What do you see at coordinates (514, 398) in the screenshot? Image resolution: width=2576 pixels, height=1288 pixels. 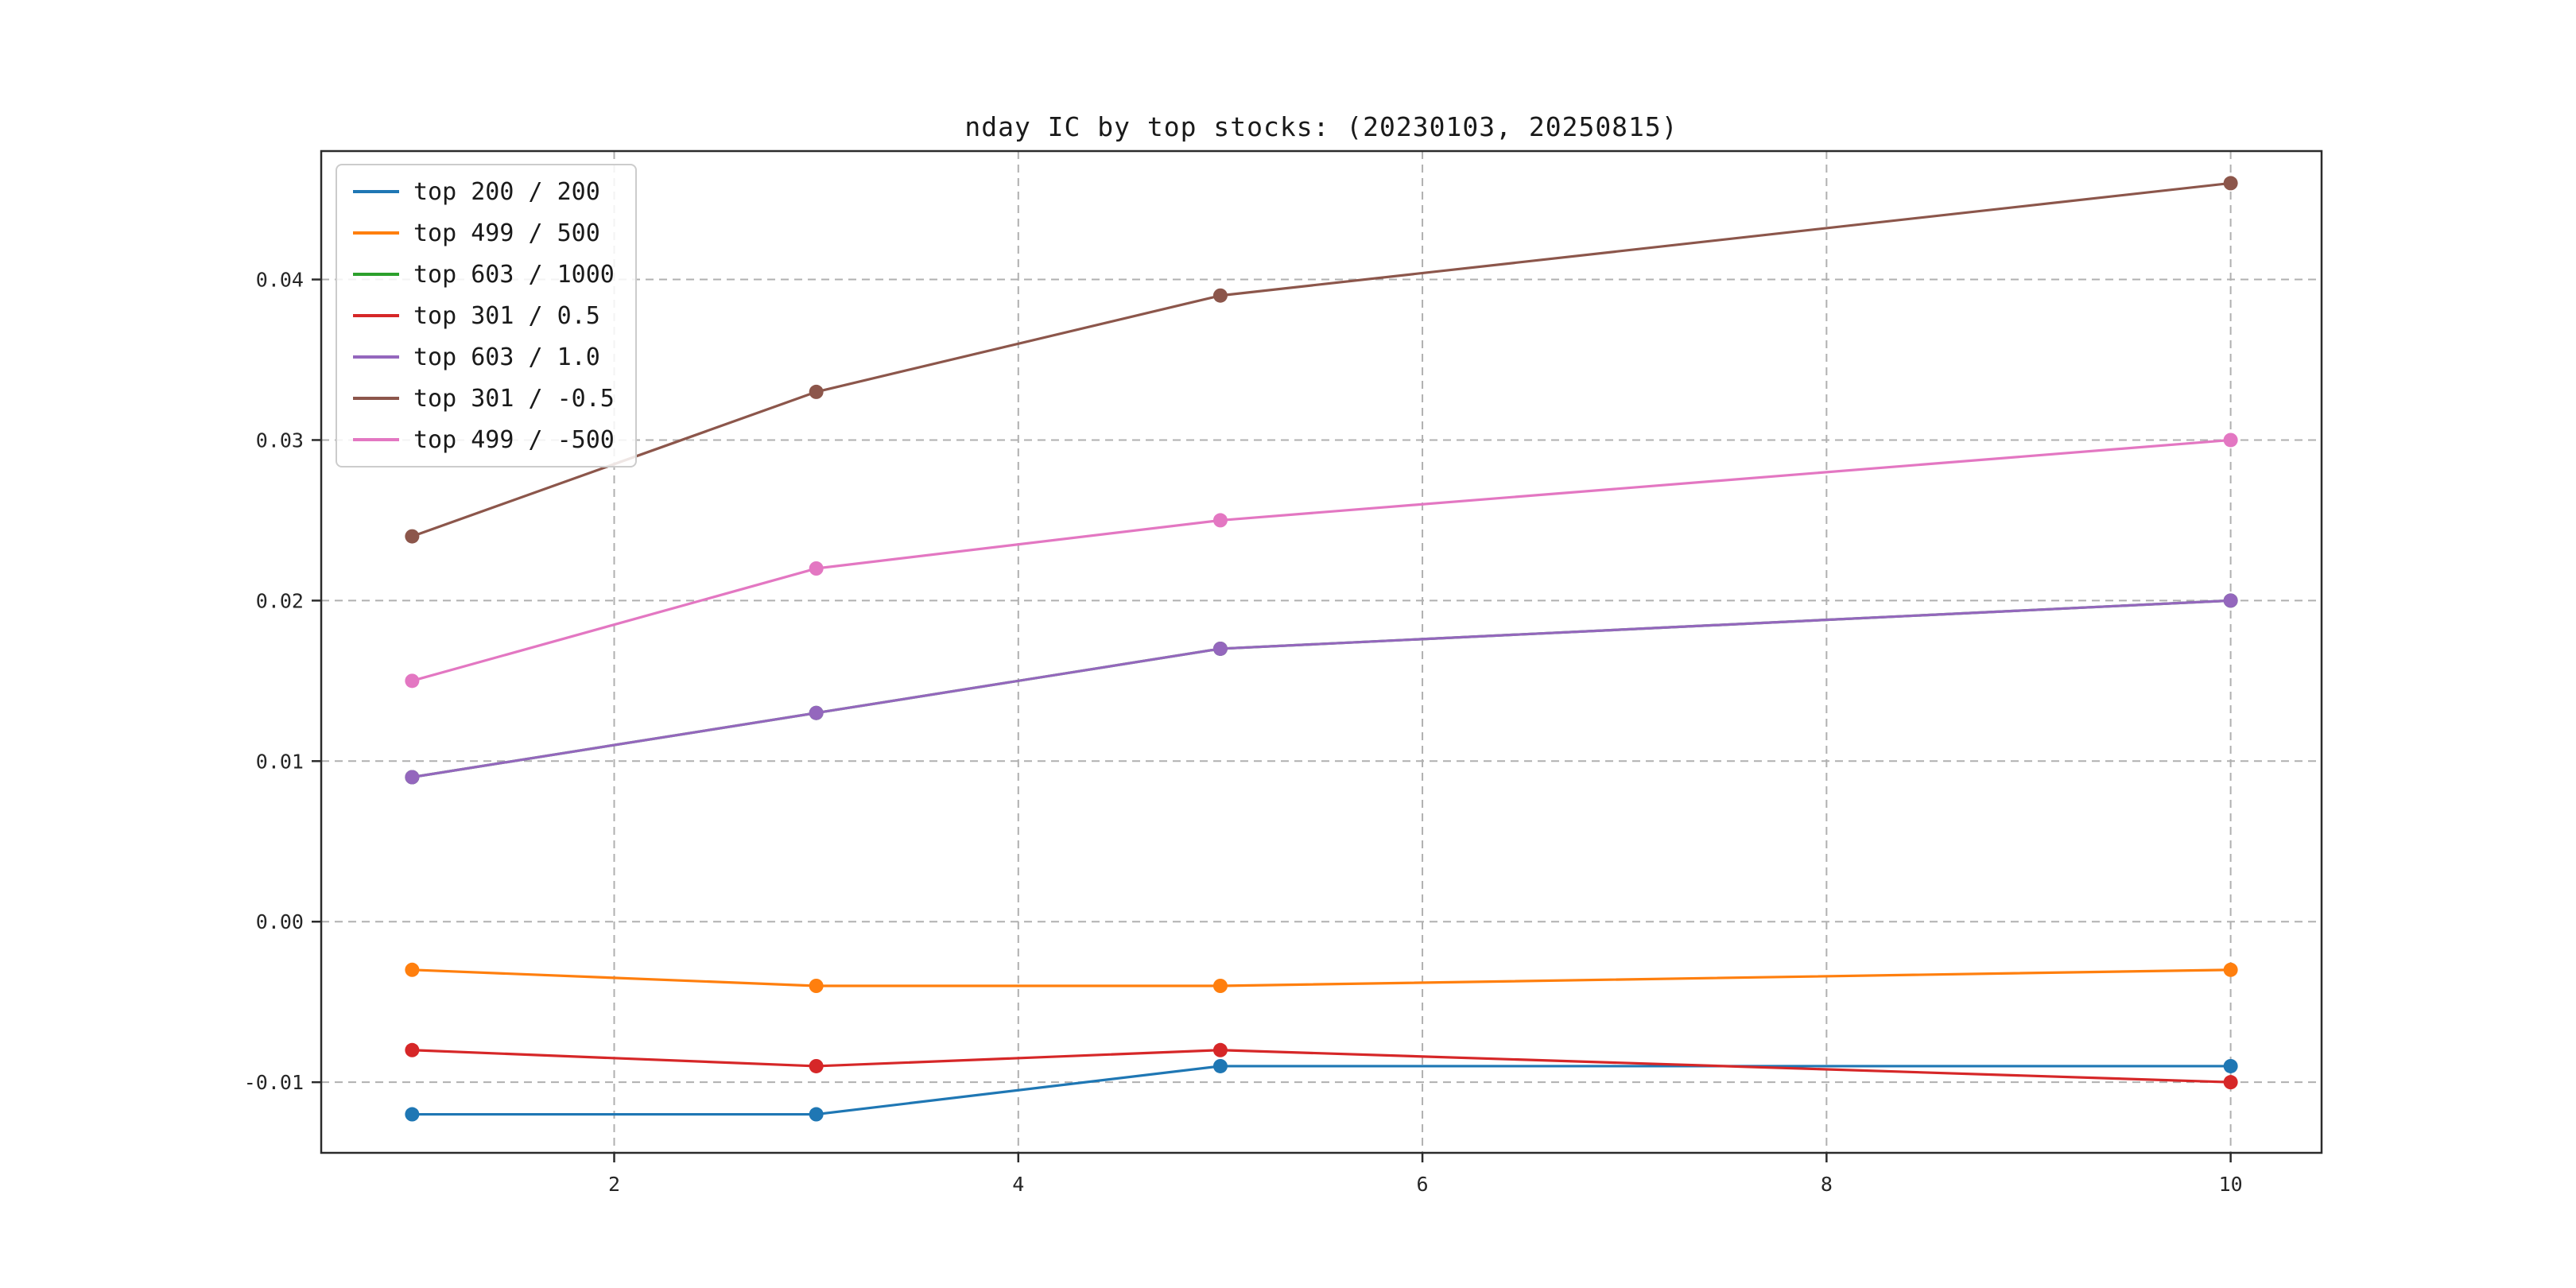 I see `legend-label: top 301 / -0.5` at bounding box center [514, 398].